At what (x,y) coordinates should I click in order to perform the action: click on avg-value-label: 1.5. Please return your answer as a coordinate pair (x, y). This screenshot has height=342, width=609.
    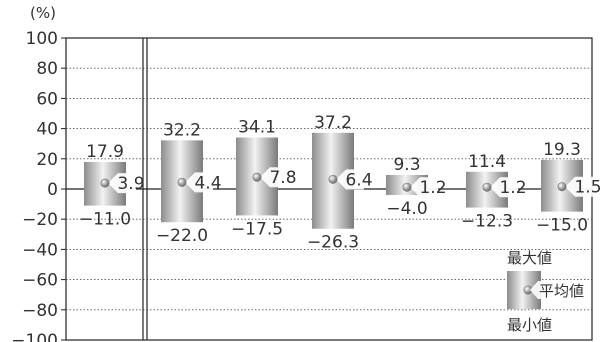
    Looking at the image, I should click on (587, 188).